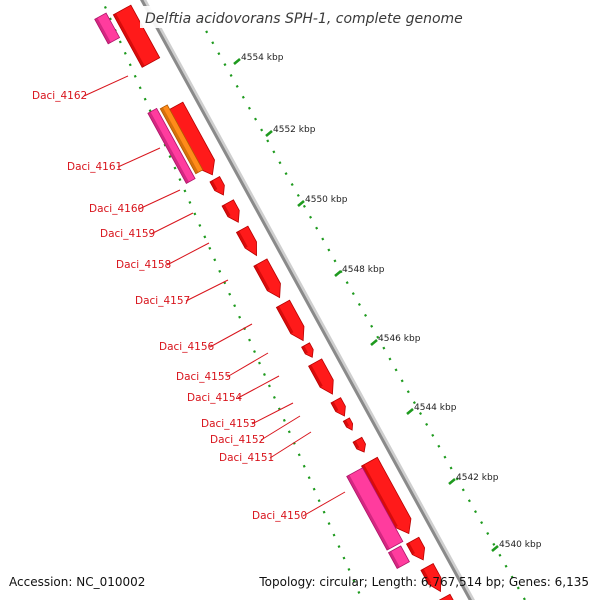 This screenshot has height=600, width=600. What do you see at coordinates (226, 210) in the screenshot?
I see `cds-feature-4-shade` at bounding box center [226, 210].